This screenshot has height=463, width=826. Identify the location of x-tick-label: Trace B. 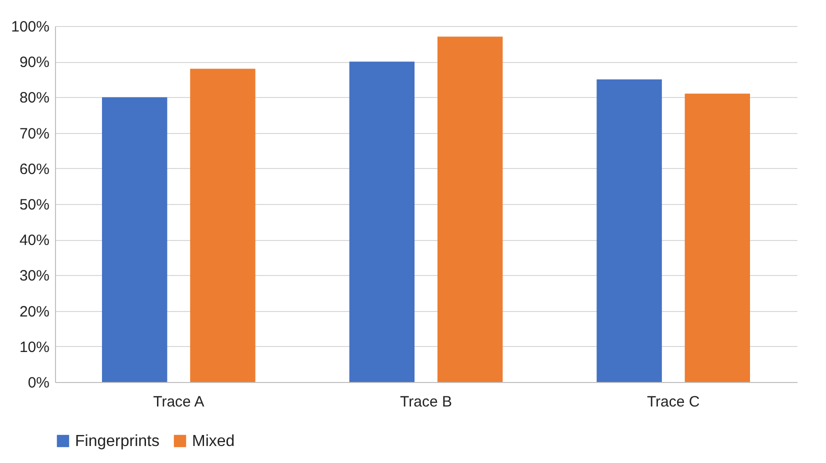
(426, 402).